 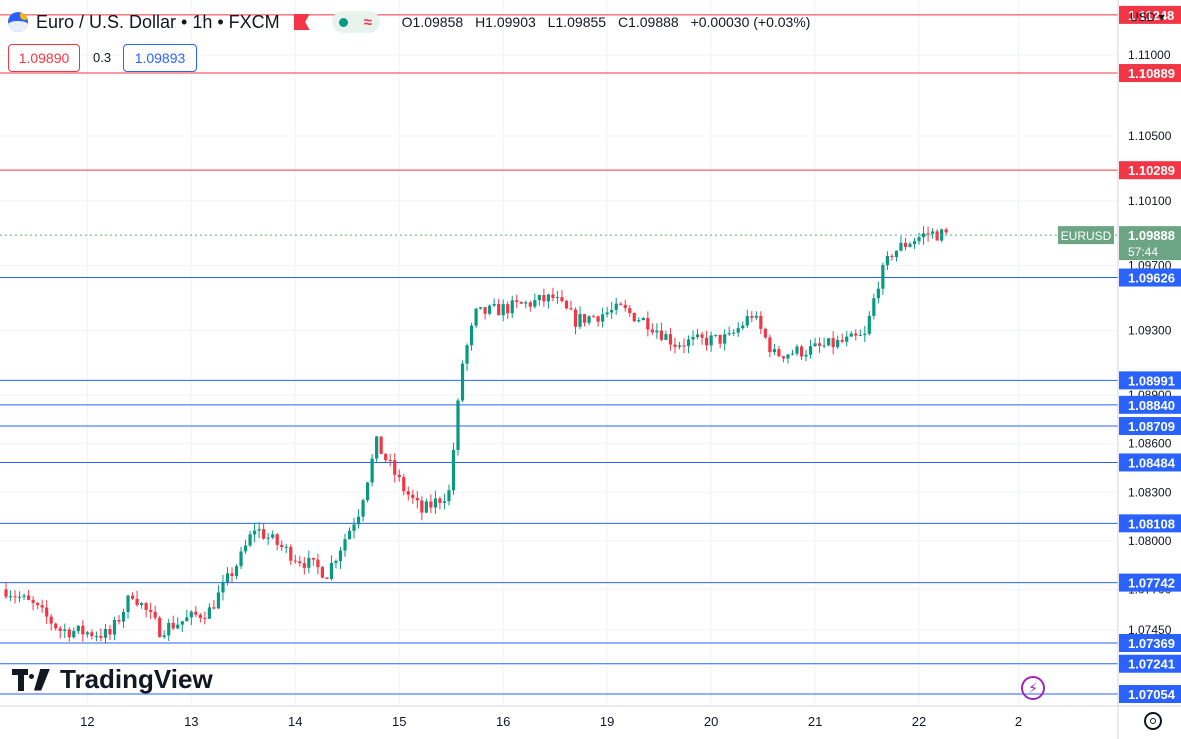 I want to click on y-tick-label: 1.09300, so click(x=1150, y=330).